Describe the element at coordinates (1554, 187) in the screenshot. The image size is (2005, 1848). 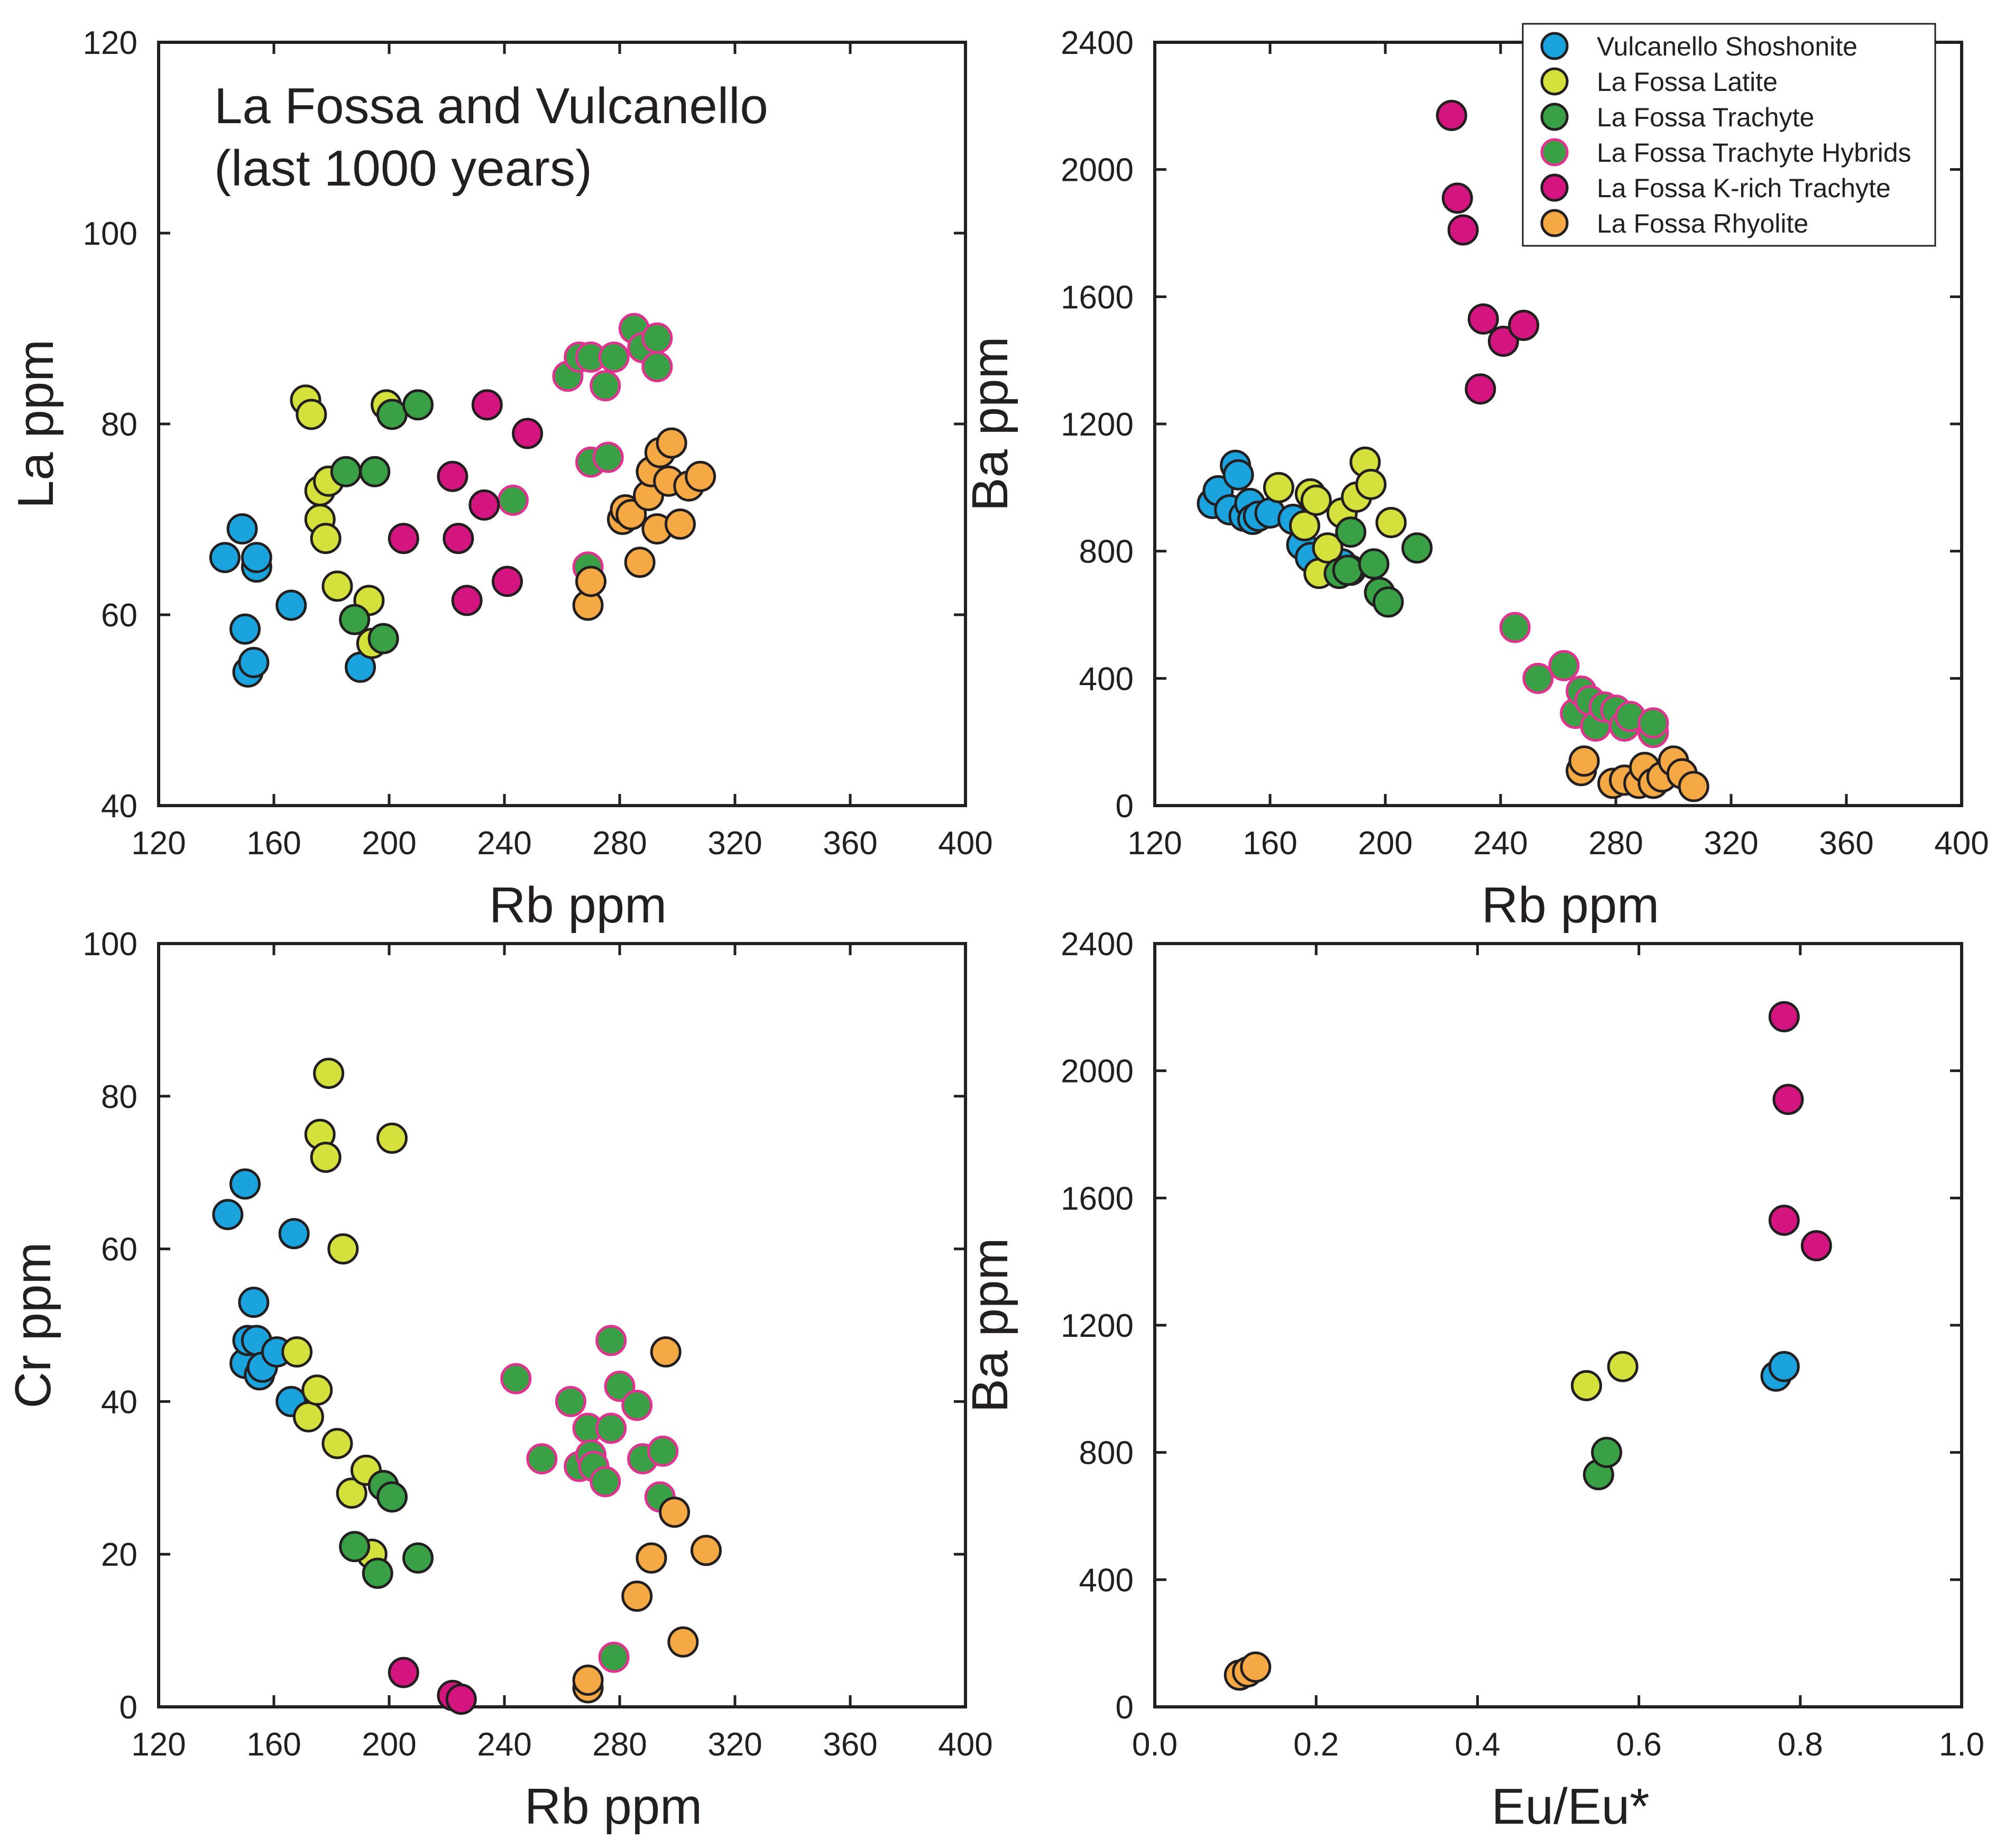
I see `legend-marker-krich` at that location.